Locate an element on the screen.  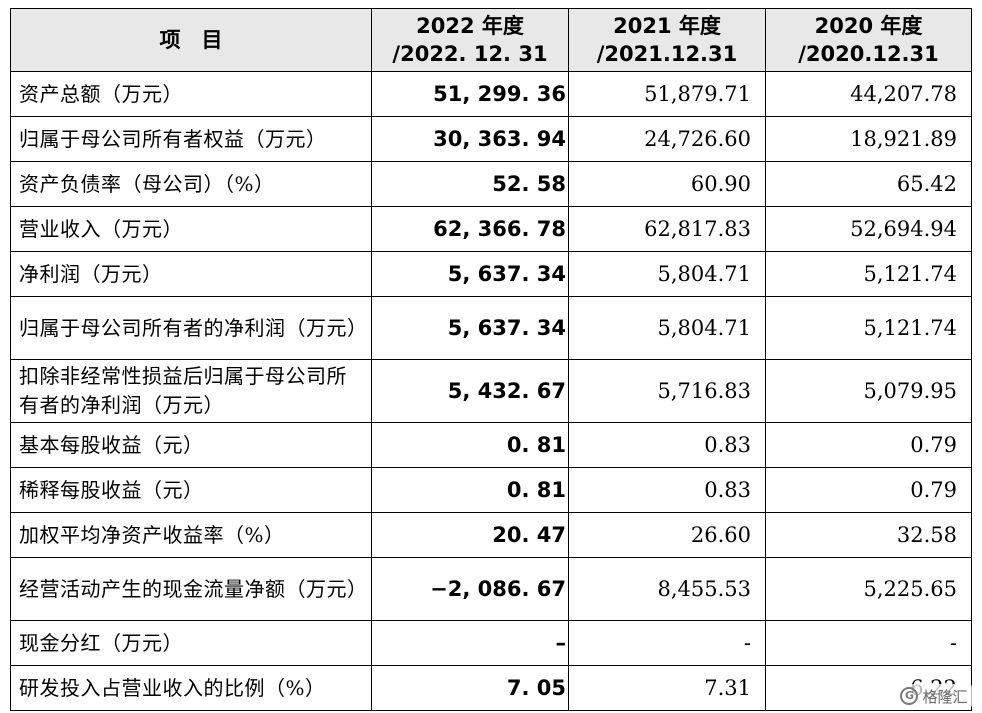
row-label: 稀释每股收益（元） is located at coordinates (191, 490).